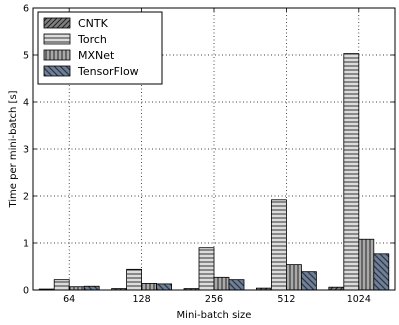 The image size is (399, 325). Describe the element at coordinates (93, 23) in the screenshot. I see `legend-label-cntk: CNTK` at that location.